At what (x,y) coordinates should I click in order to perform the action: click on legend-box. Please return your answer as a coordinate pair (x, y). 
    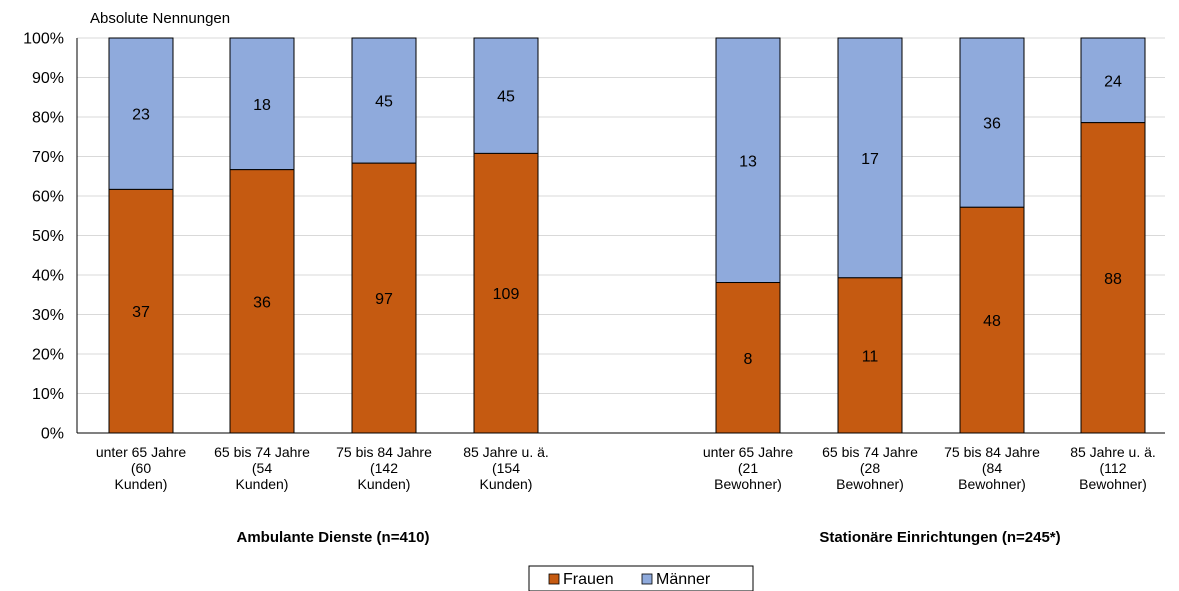
    Looking at the image, I should click on (641, 578).